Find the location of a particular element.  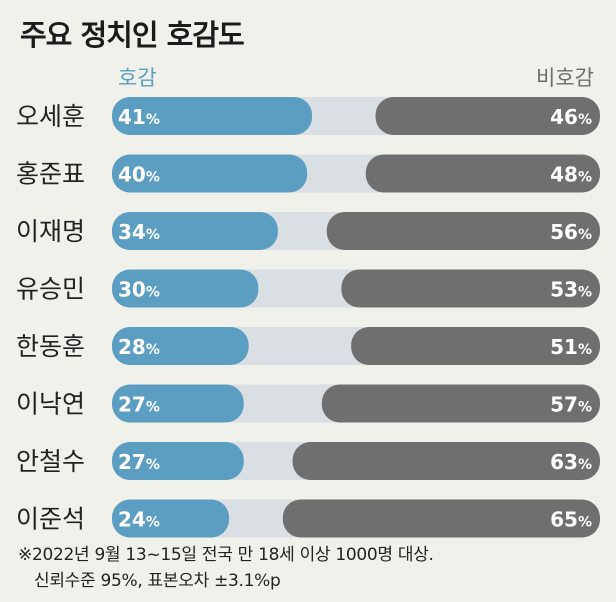

footnote-line-2: 신뢰수준 95%, 표본오차 ±3.1%p is located at coordinates (157, 581).